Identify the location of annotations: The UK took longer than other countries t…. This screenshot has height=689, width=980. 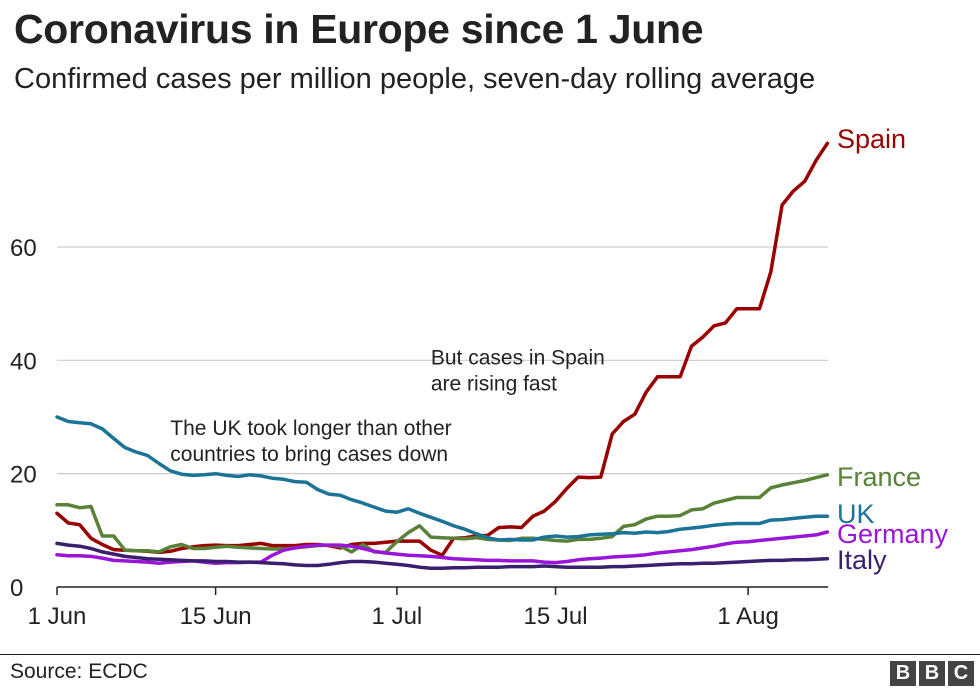
(387, 406).